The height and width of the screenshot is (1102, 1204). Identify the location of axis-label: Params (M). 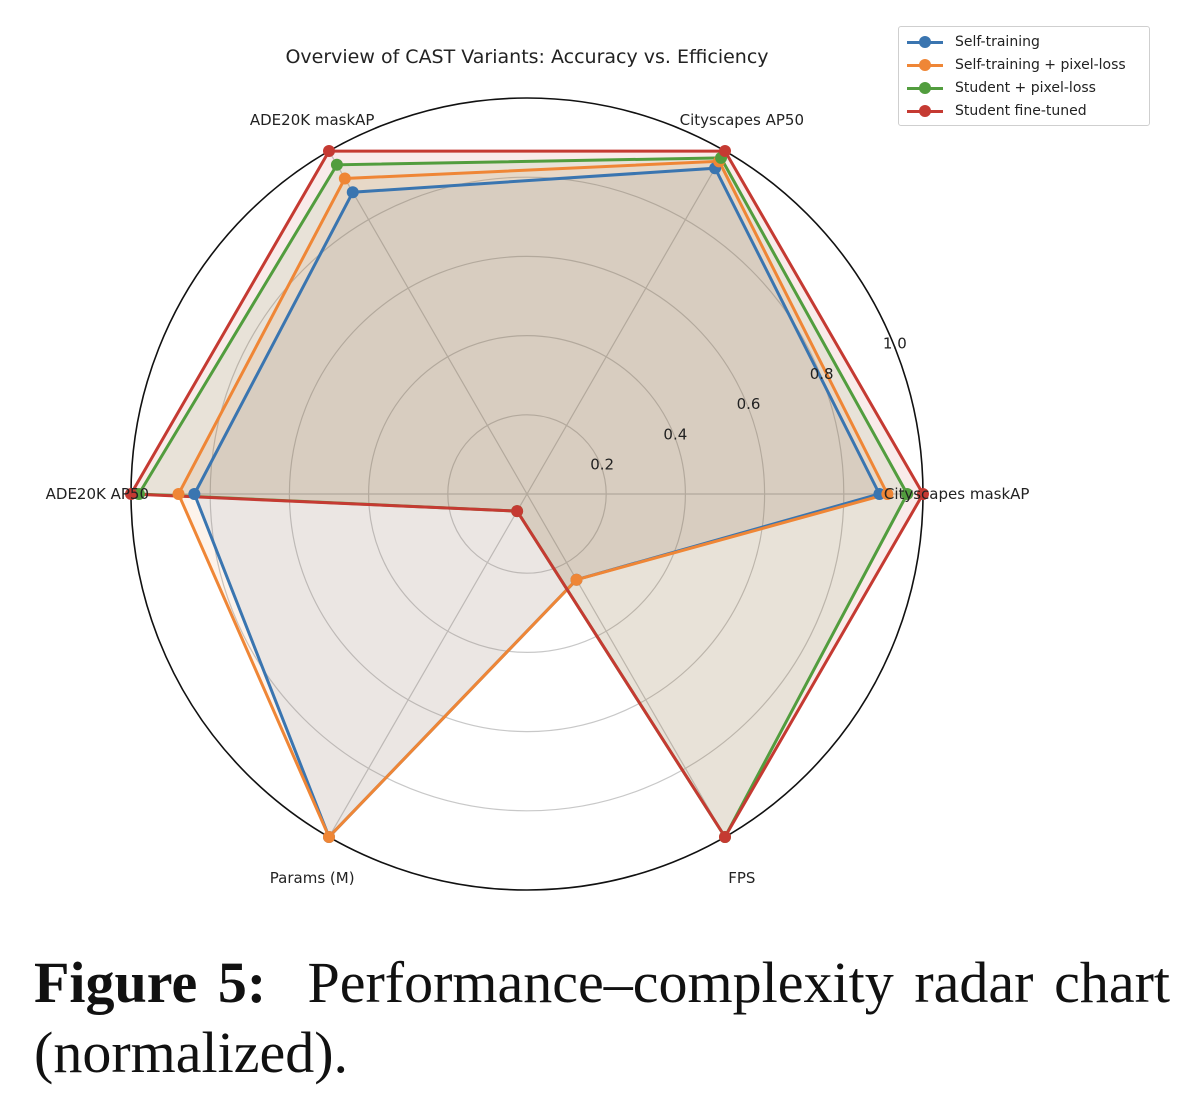
(312, 878).